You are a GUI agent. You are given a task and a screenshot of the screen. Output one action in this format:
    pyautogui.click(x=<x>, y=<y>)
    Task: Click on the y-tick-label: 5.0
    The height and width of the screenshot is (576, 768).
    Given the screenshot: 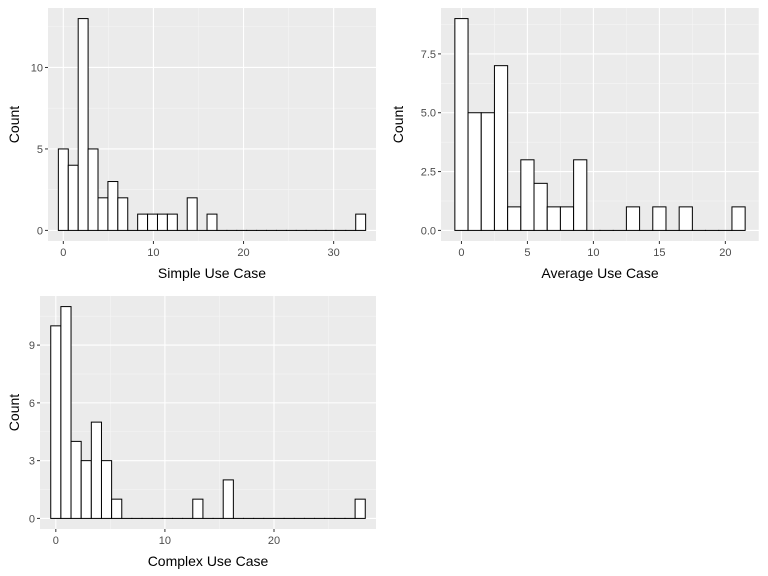 What is the action you would take?
    pyautogui.click(x=428, y=114)
    